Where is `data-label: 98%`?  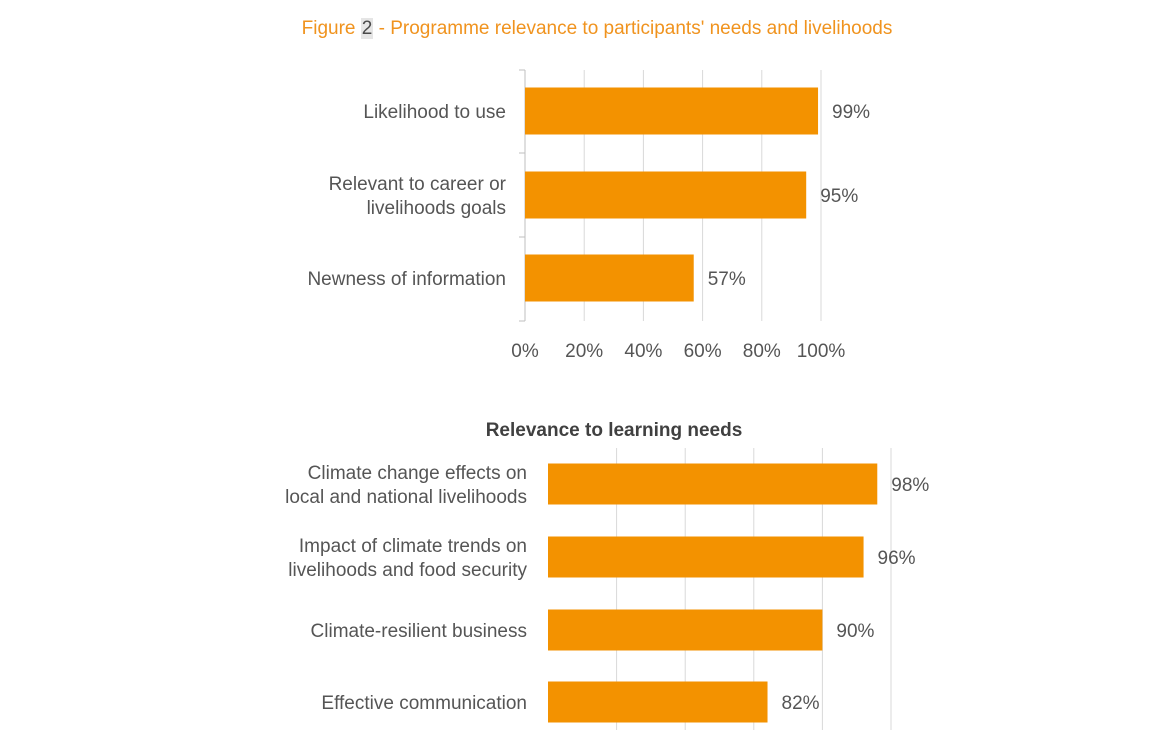
data-label: 98% is located at coordinates (910, 485).